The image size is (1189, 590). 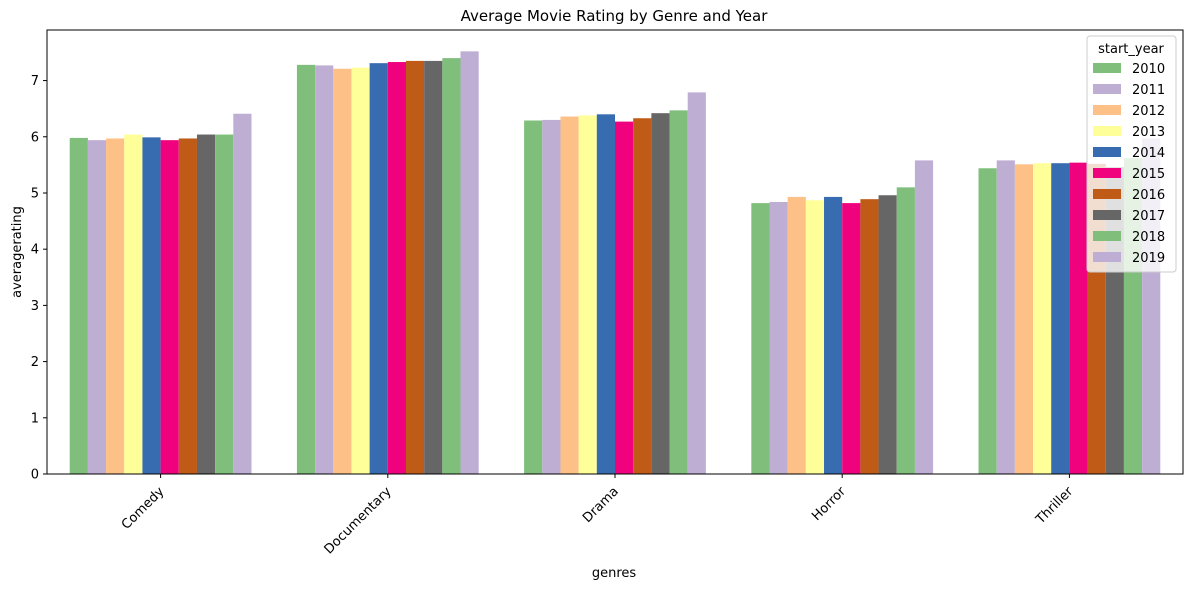 What do you see at coordinates (378, 268) in the screenshot?
I see `bar-documentary-2014` at bounding box center [378, 268].